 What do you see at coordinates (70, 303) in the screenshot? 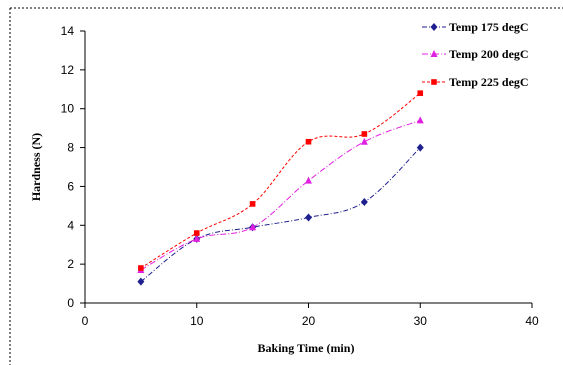
I see `y-tick-label: 0` at bounding box center [70, 303].